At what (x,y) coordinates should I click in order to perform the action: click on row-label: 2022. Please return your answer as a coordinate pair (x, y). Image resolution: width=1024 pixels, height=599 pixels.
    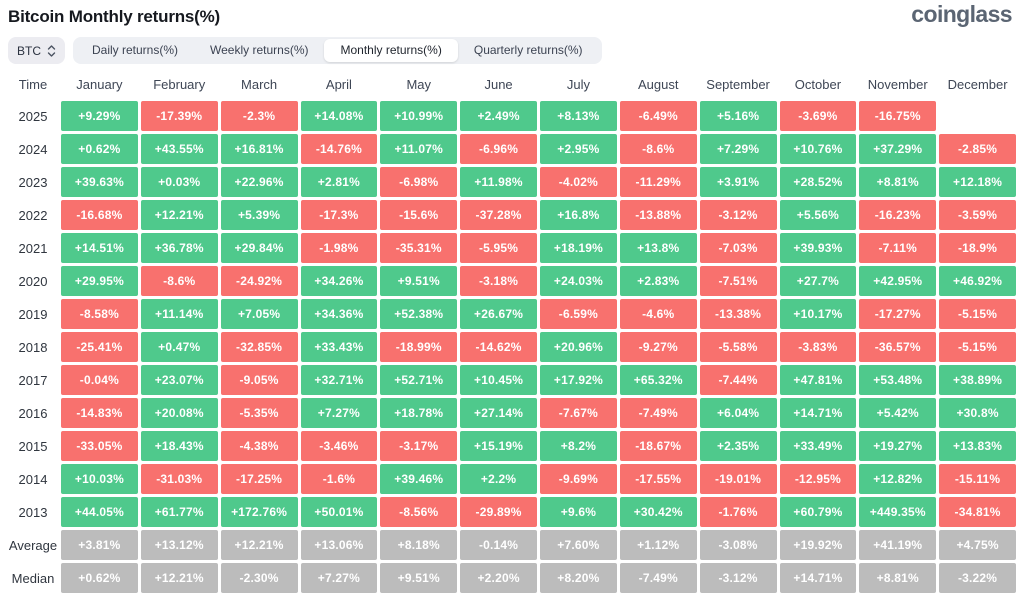
    Looking at the image, I should click on (33, 215).